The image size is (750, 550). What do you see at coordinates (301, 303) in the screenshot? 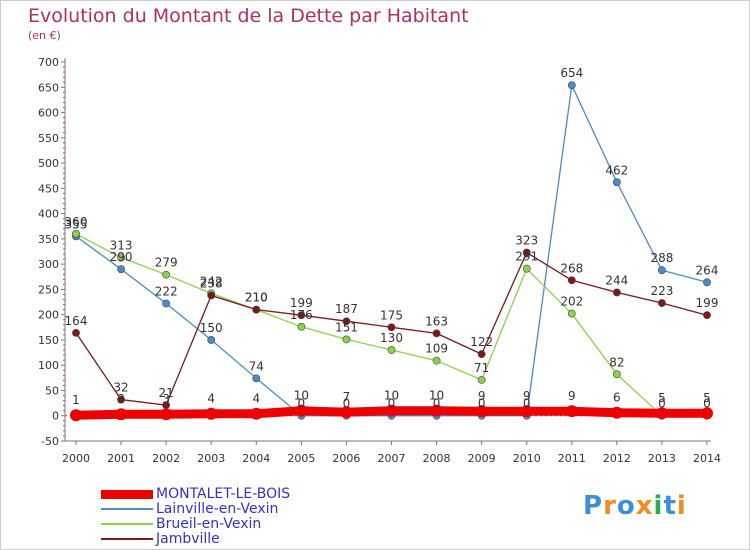
I see `data-label: 199` at bounding box center [301, 303].